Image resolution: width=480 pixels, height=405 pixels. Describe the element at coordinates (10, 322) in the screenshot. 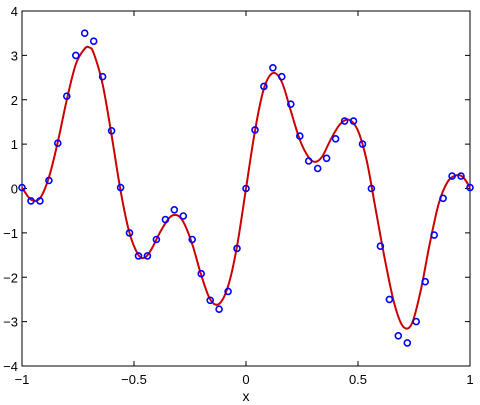

I see `y-tick-label: −3` at that location.